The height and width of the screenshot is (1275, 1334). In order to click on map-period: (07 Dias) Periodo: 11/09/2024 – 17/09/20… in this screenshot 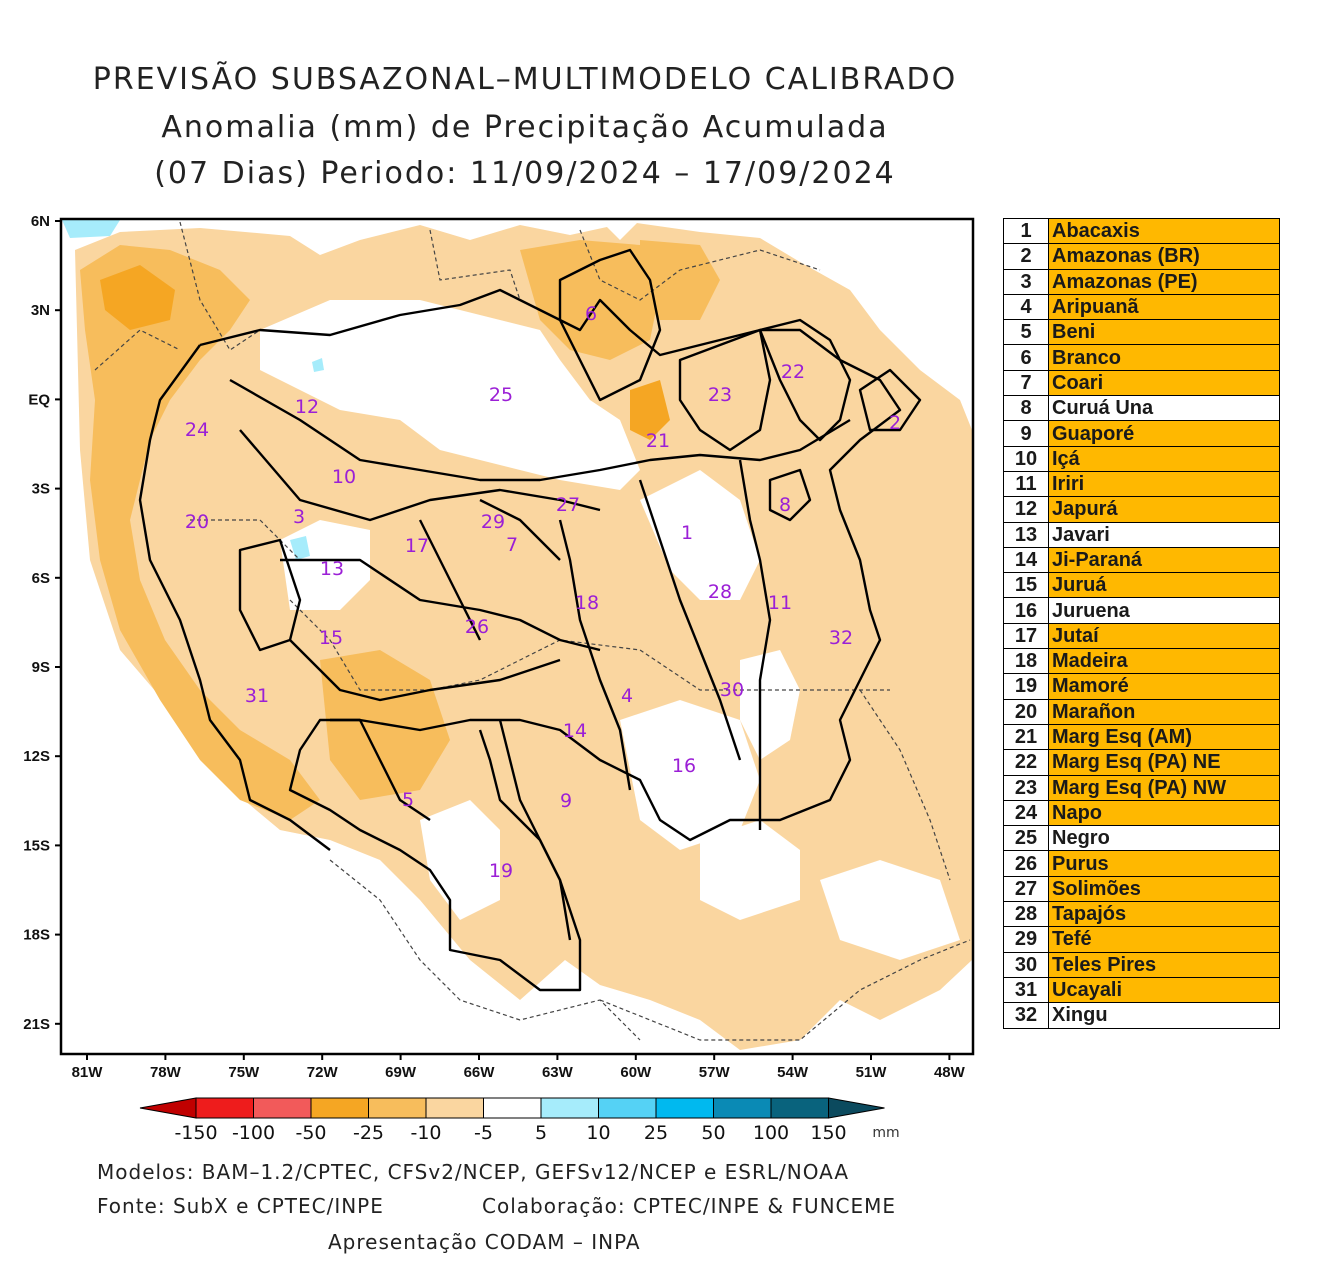, I will do `click(525, 173)`.